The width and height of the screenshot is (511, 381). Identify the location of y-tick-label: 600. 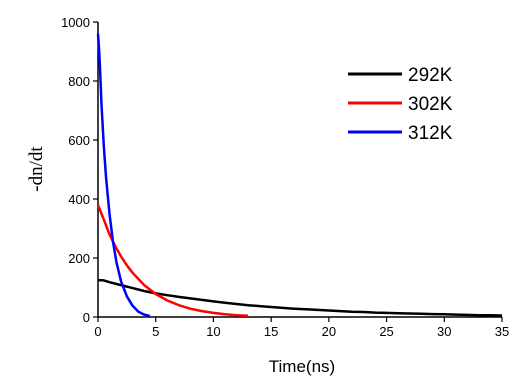
(79, 140).